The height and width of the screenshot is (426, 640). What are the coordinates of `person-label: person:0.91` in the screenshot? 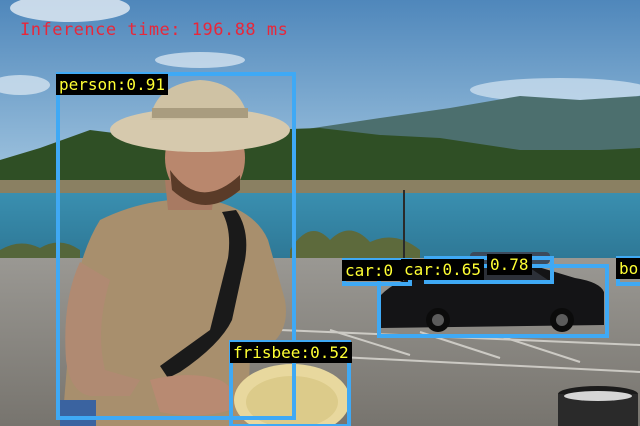 It's located at (112, 84).